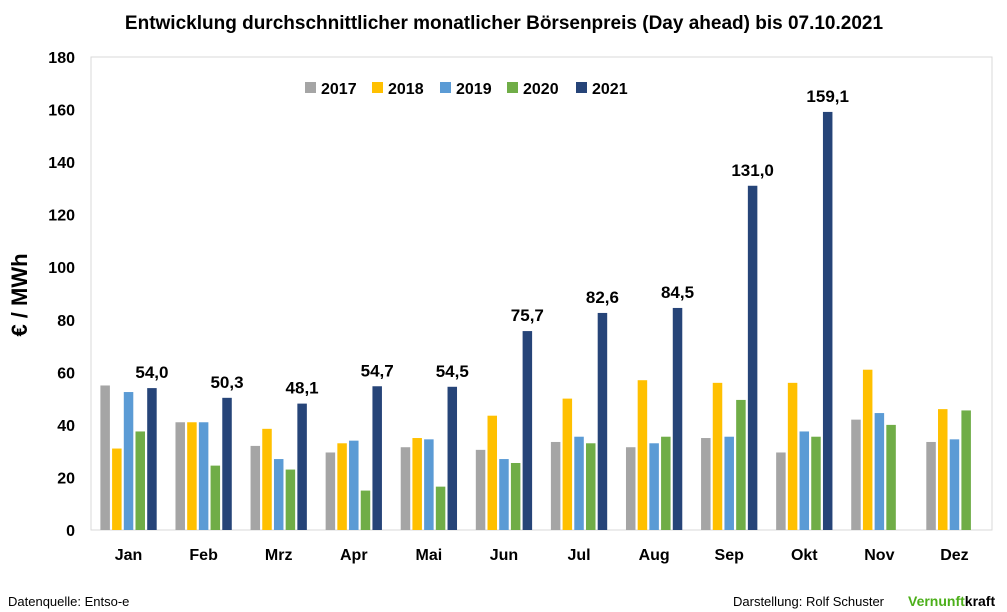 This screenshot has height=612, width=1007. What do you see at coordinates (152, 459) in the screenshot?
I see `bar-2021-Jan` at bounding box center [152, 459].